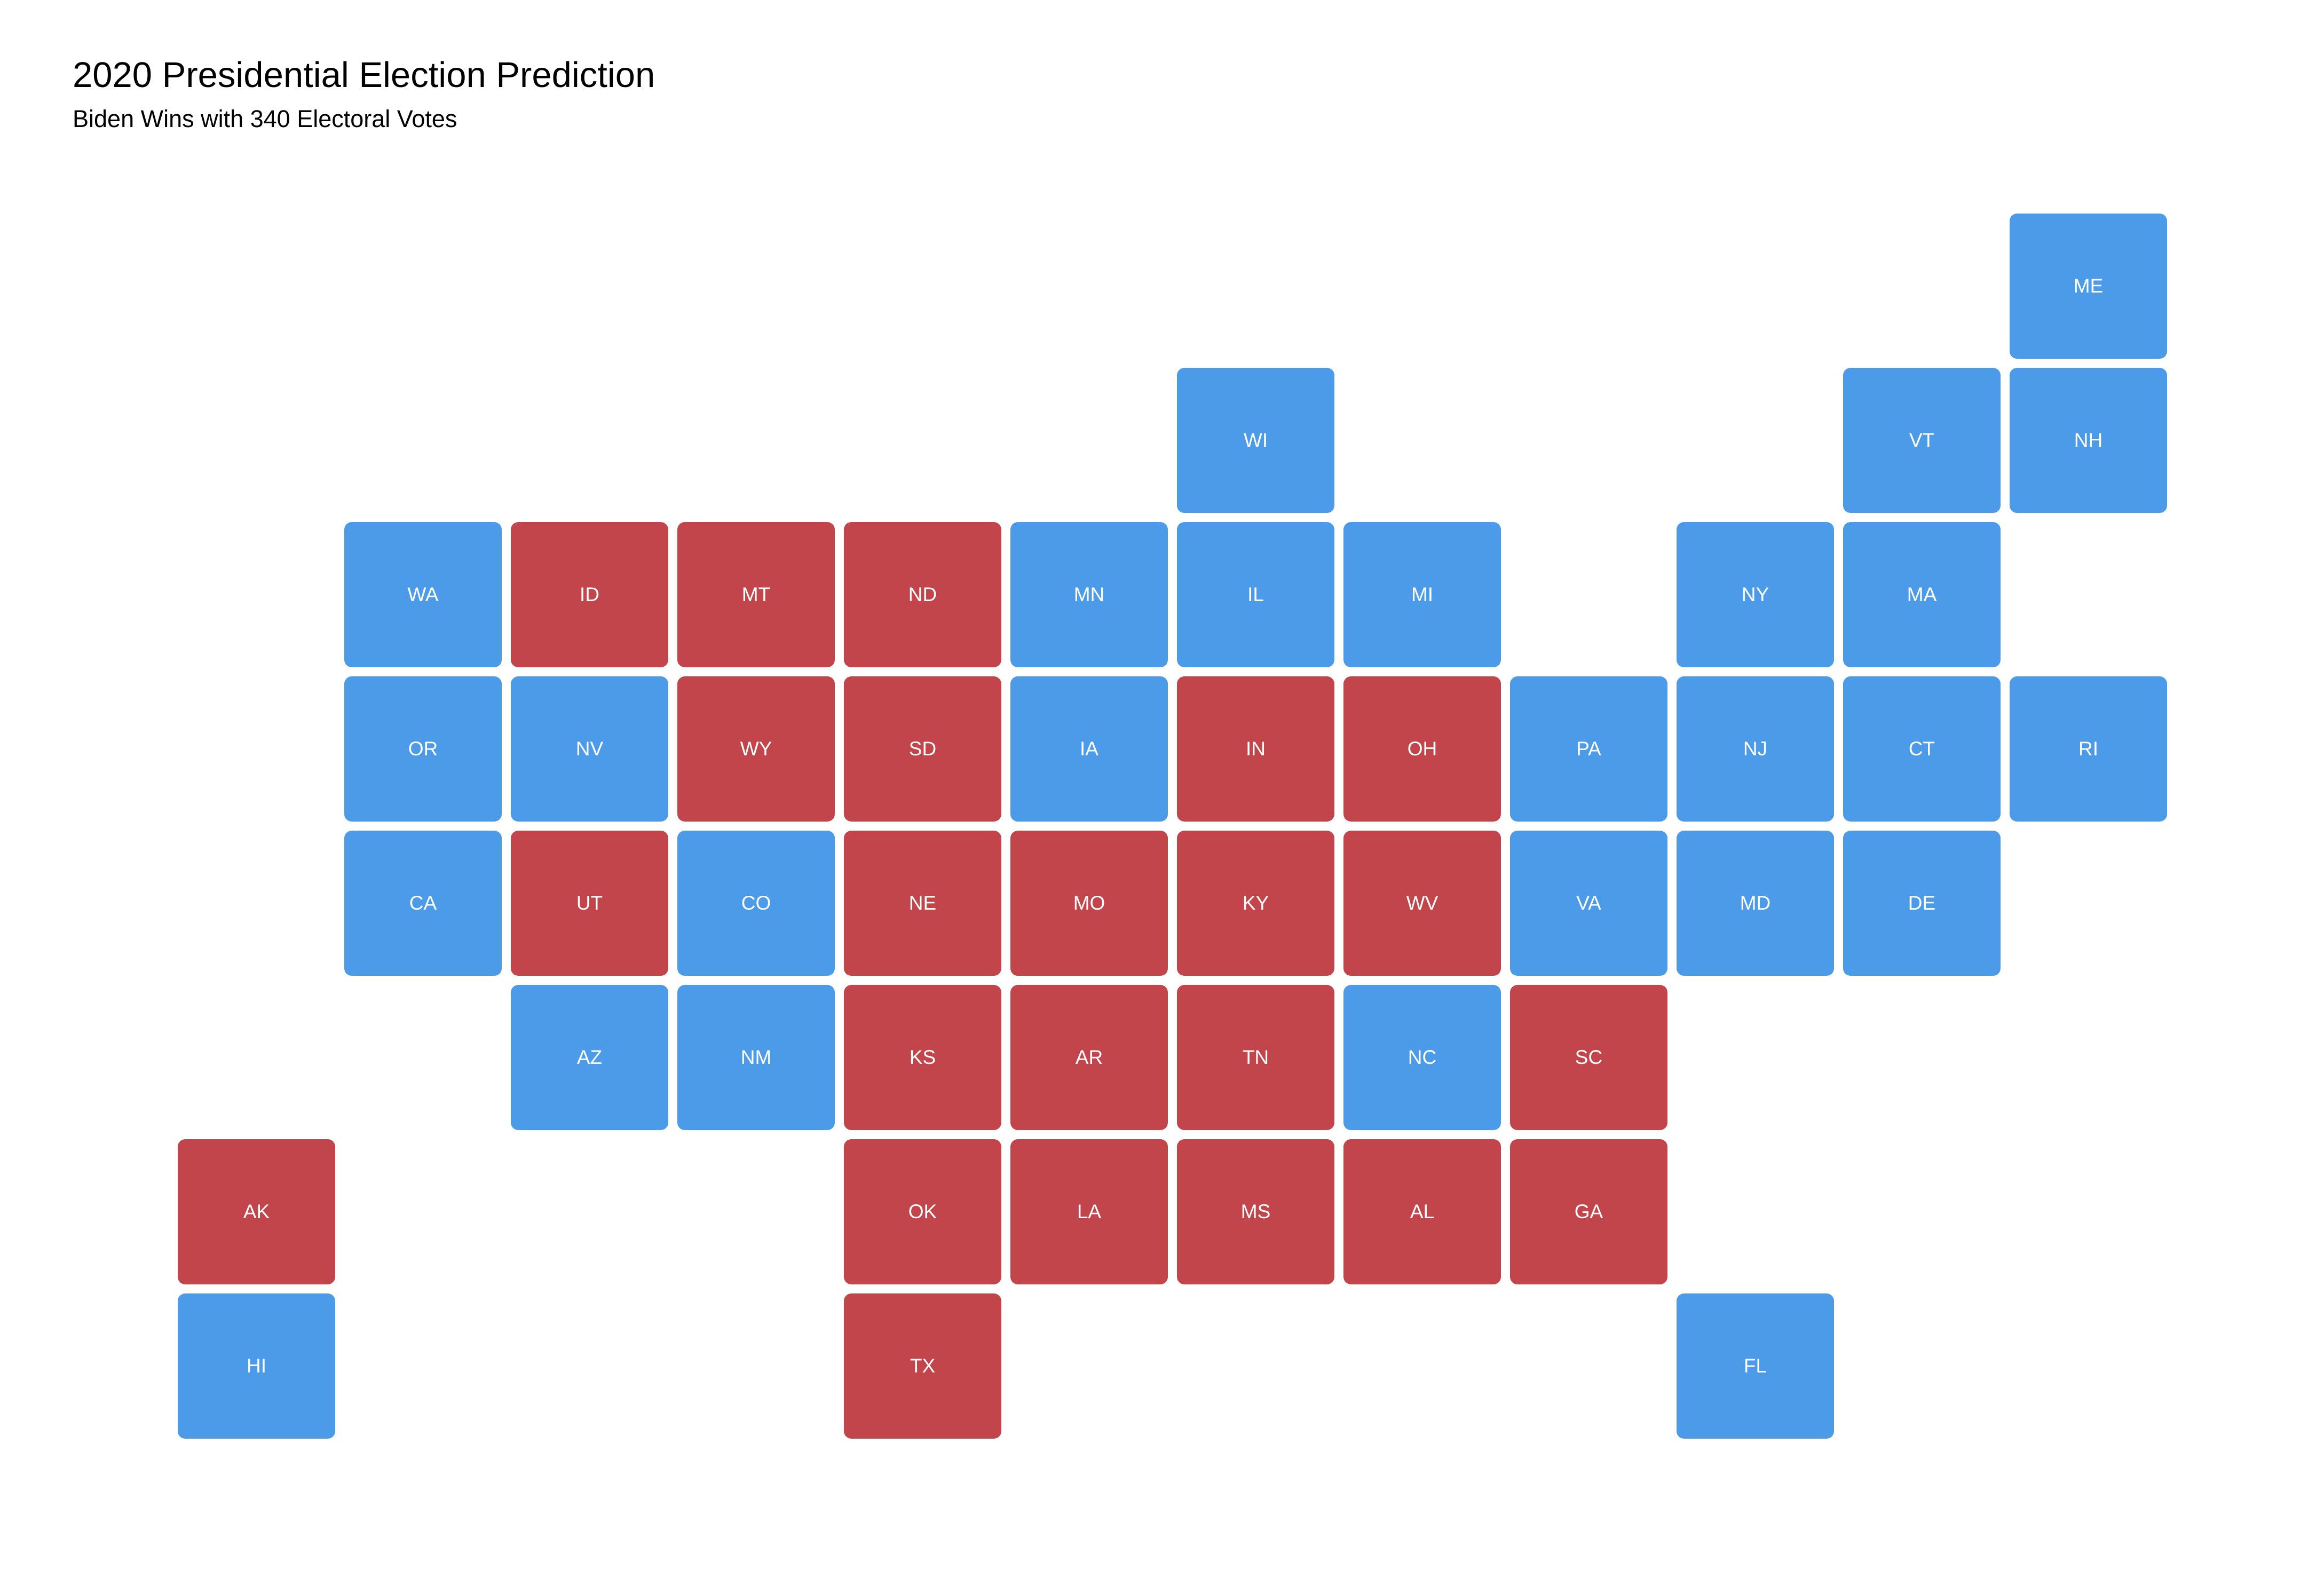 Image resolution: width=2324 pixels, height=1570 pixels. Describe the element at coordinates (2088, 441) in the screenshot. I see `state-tile-nh: NH` at that location.